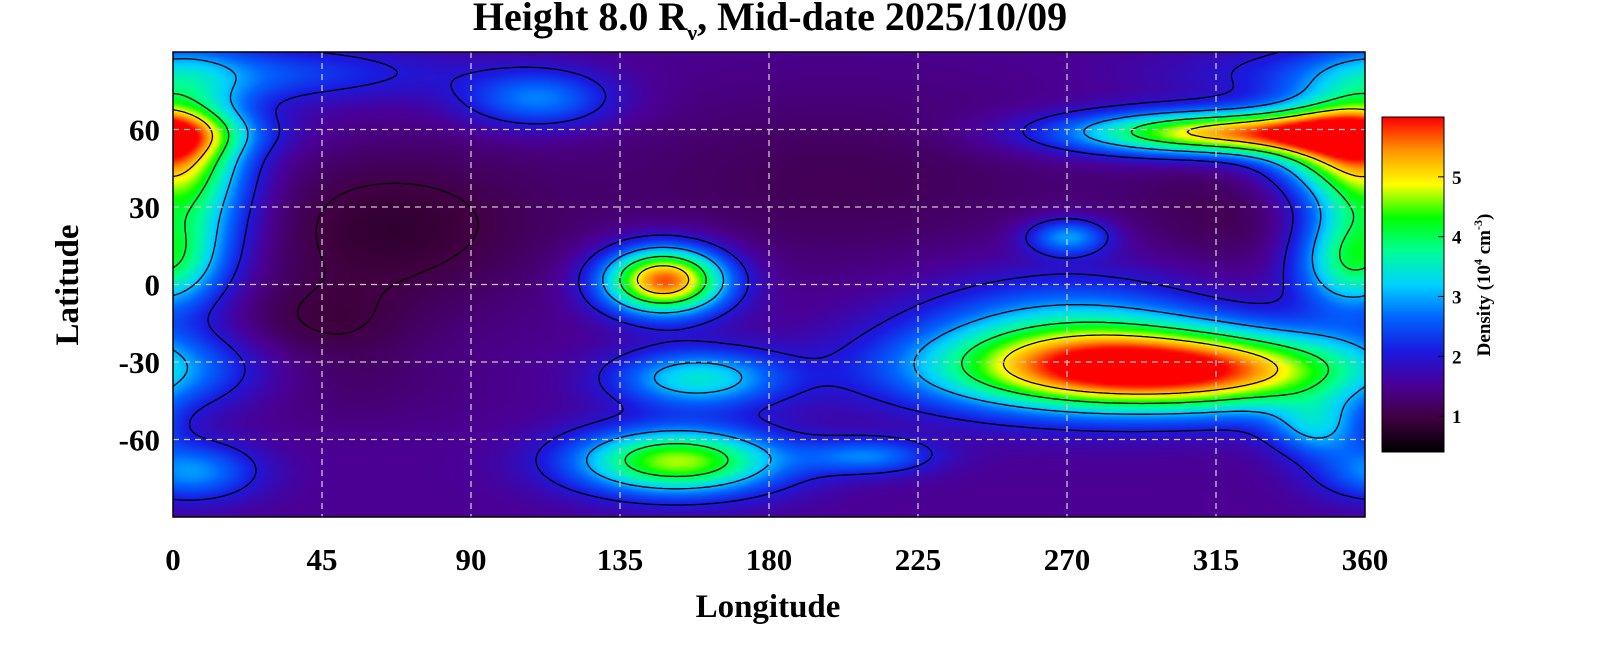 The image size is (1600, 660). I want to click on colorbar-tick-label: 1, so click(1457, 417).